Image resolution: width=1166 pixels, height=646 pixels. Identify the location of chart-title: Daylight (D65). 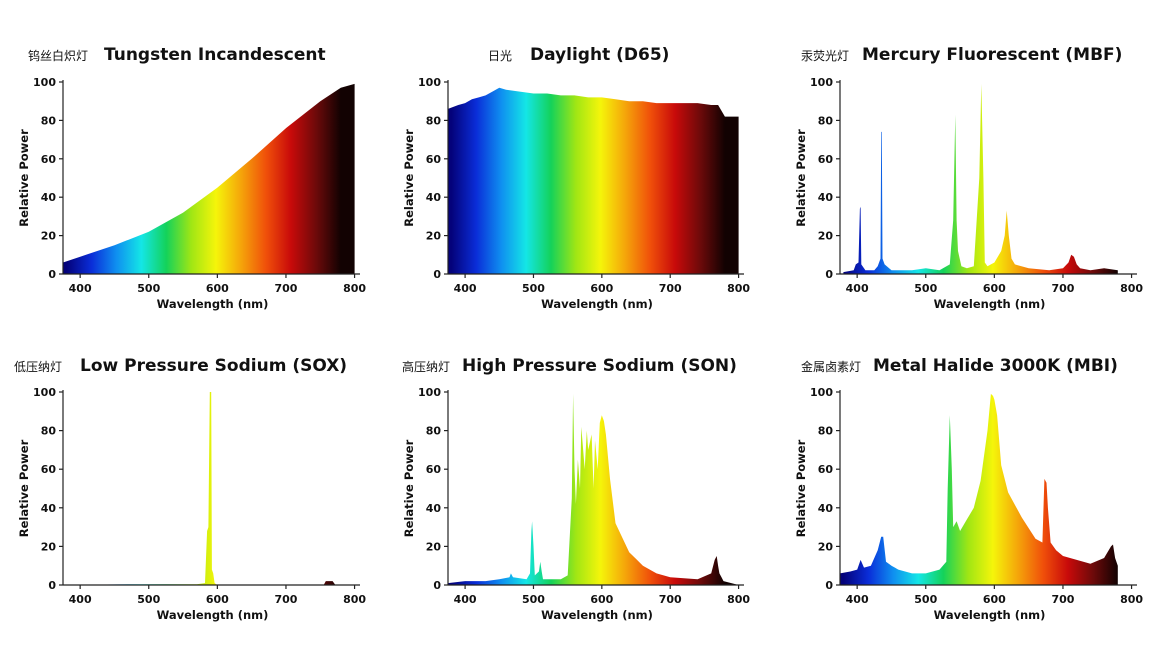
(599, 55).